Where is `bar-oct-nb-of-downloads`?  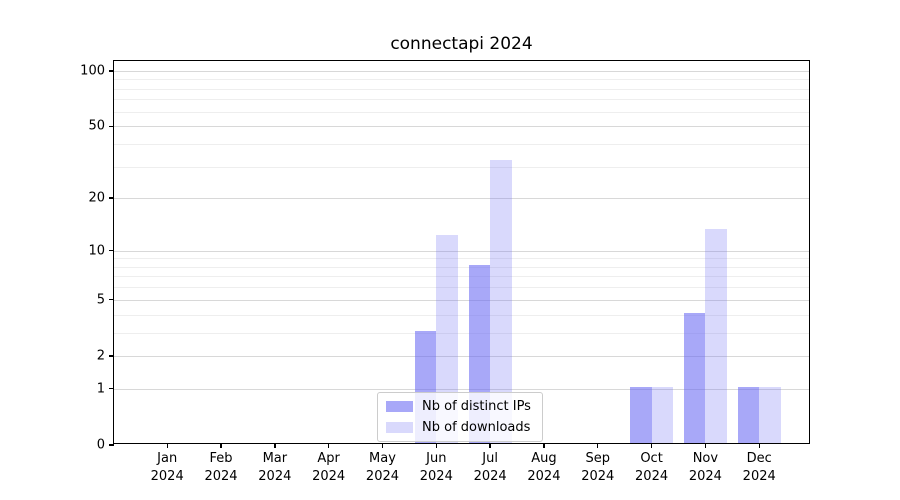 bar-oct-nb-of-downloads is located at coordinates (662, 414).